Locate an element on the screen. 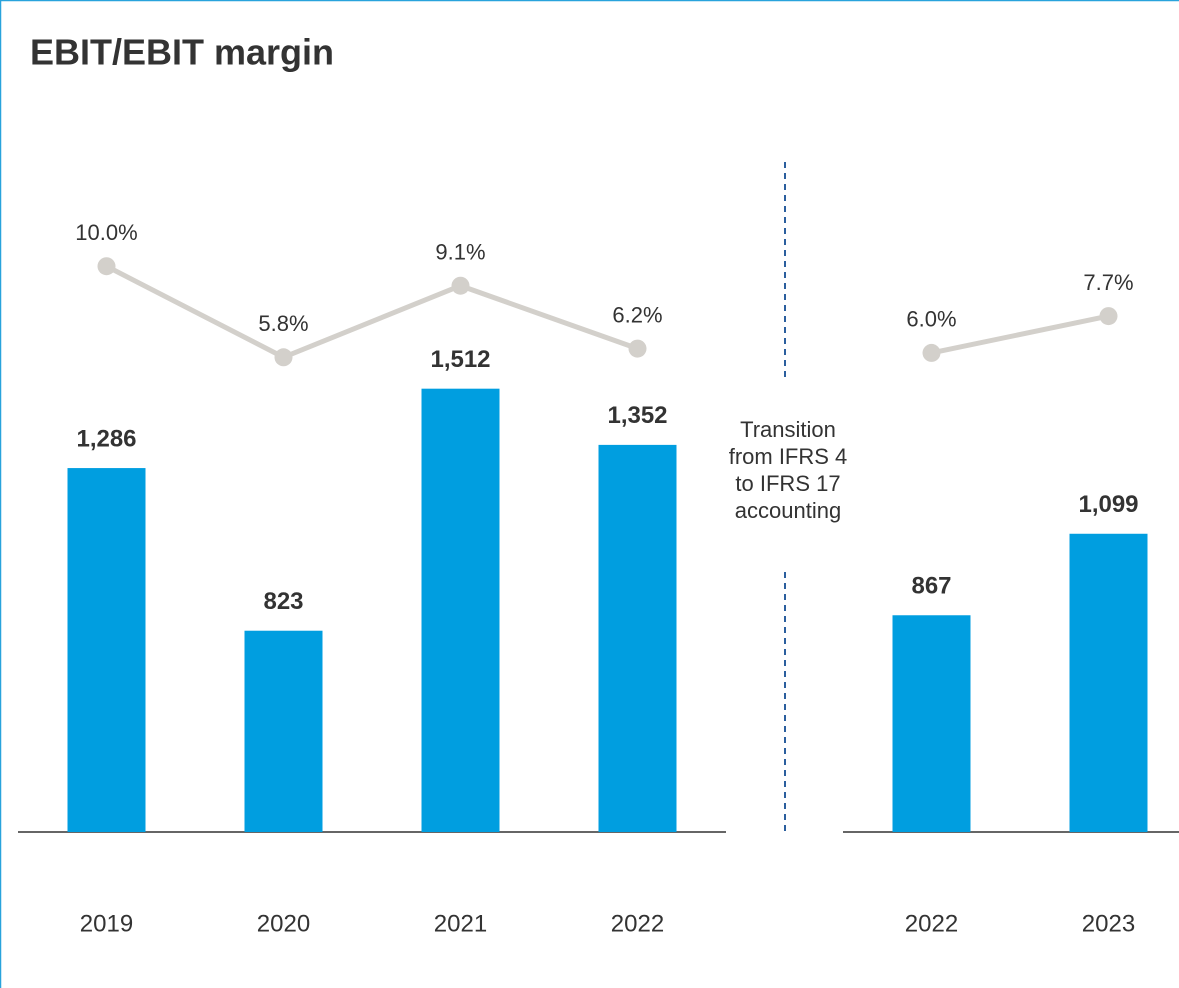  x-tick-label: 2021 is located at coordinates (460, 923).